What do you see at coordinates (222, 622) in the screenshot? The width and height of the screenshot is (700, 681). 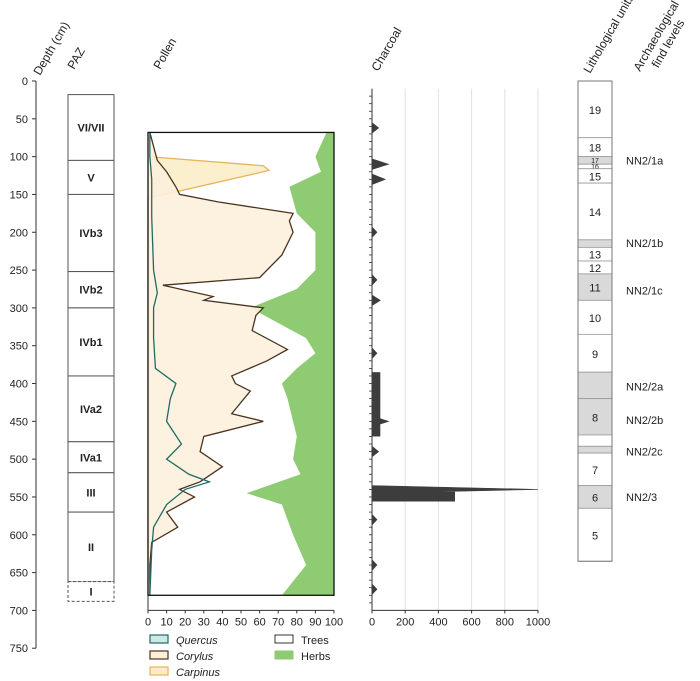 I see `pollen-tick-label: 40` at bounding box center [222, 622].